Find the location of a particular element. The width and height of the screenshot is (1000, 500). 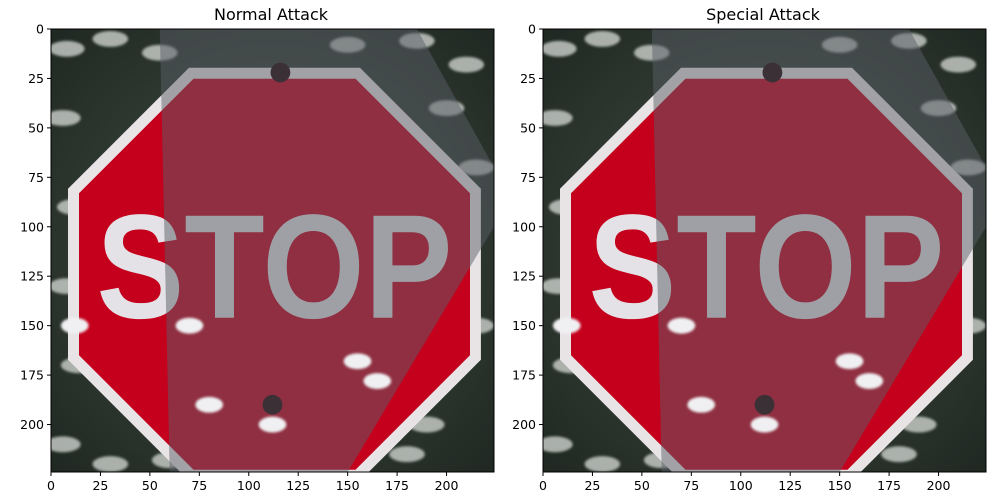

panel-title: Special Attack is located at coordinates (763, 14).